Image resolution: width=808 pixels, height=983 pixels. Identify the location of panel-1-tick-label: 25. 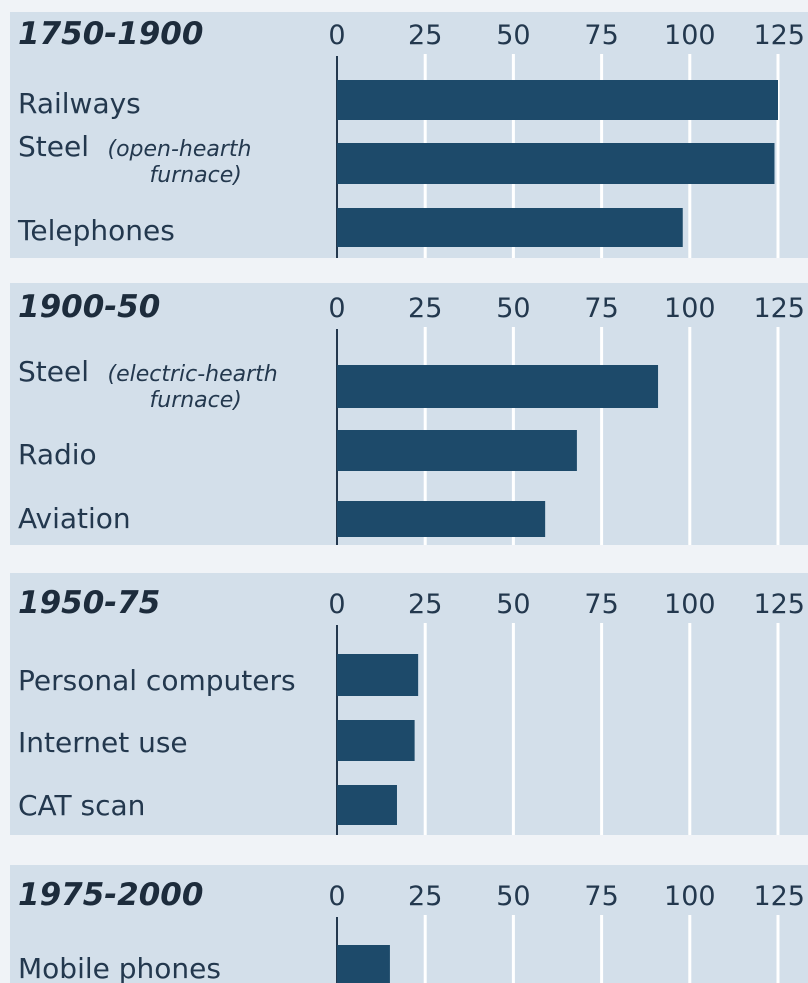
(425, 35).